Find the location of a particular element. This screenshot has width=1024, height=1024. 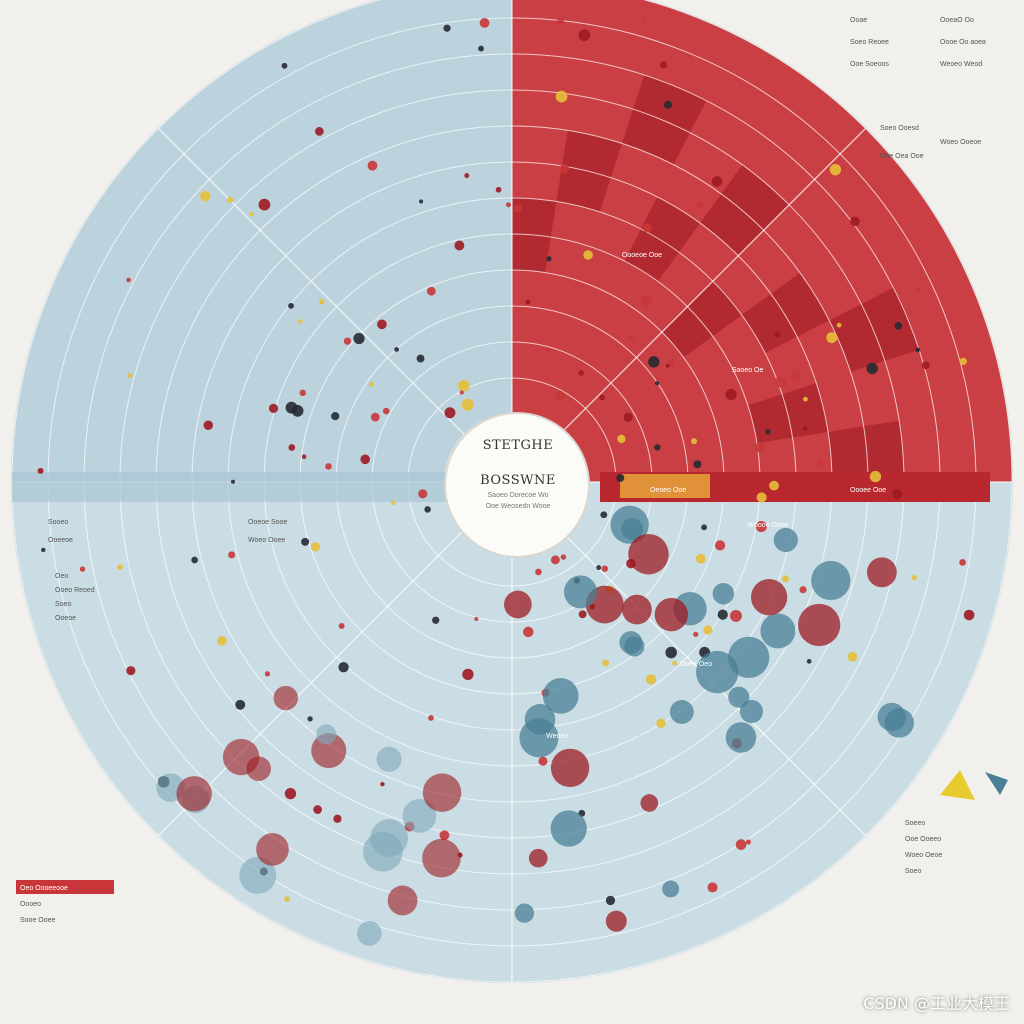

spoke-gridline is located at coordinates (311, 682).